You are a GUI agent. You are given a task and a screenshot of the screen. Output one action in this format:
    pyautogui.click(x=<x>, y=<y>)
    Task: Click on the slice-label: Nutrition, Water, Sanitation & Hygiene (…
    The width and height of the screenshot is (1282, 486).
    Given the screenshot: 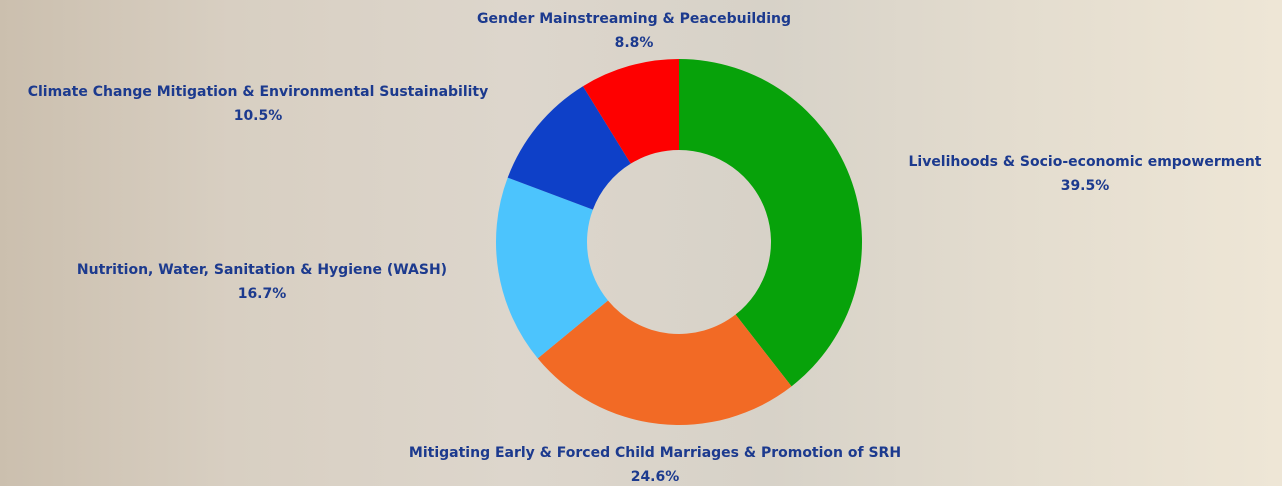 What is the action you would take?
    pyautogui.click(x=262, y=270)
    